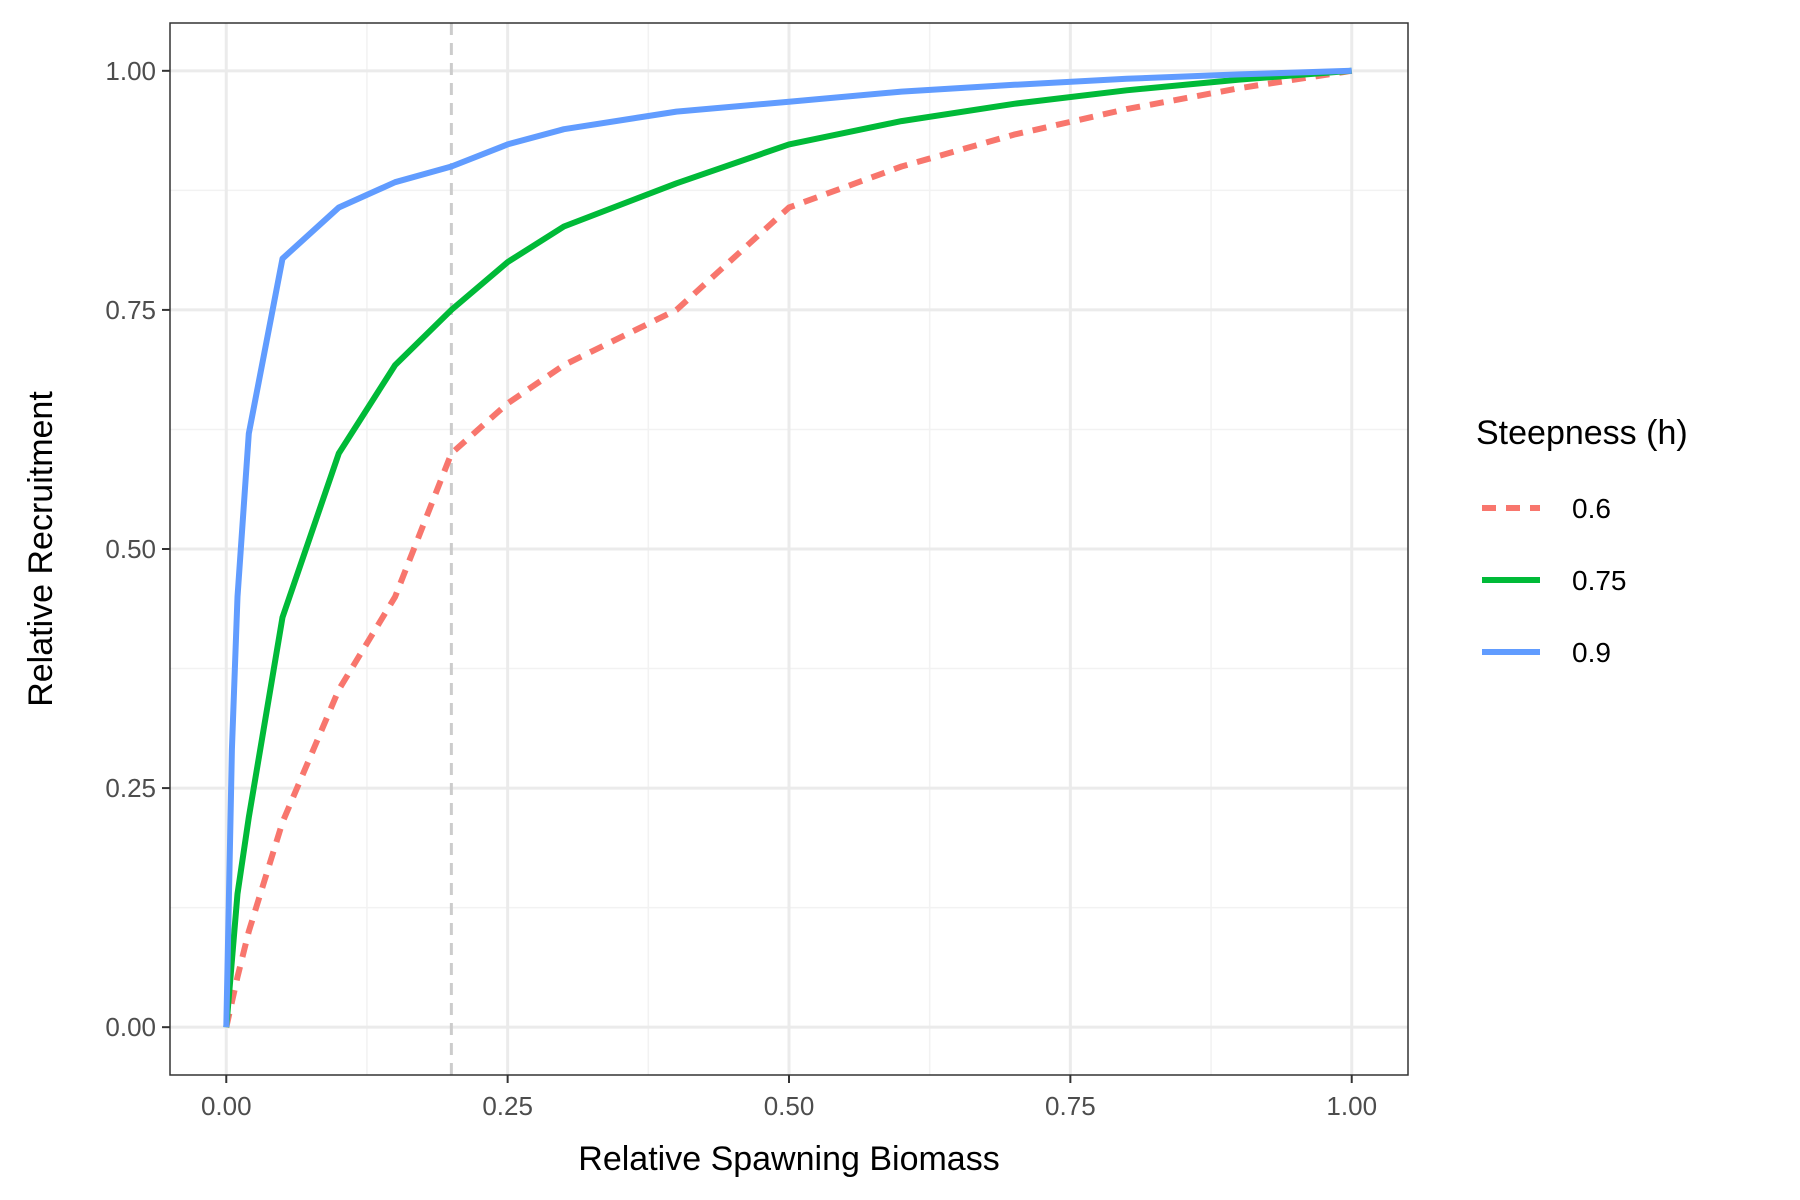 The height and width of the screenshot is (1200, 1800). What do you see at coordinates (41, 549) in the screenshot?
I see `y-axis-title: Relative Recruitment` at bounding box center [41, 549].